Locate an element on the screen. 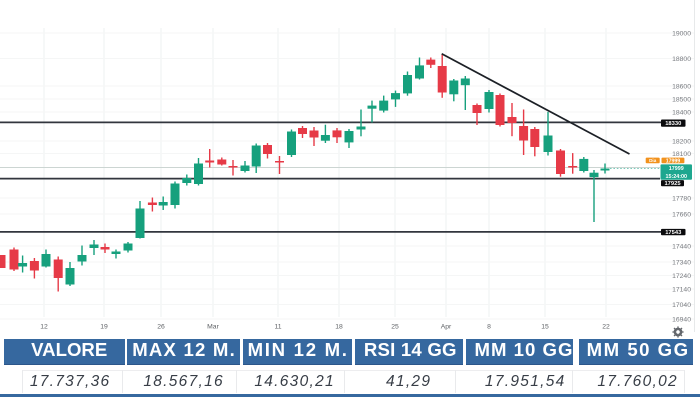 This screenshot has height=400, width=700. svg-text: 17340 is located at coordinates (681, 262).